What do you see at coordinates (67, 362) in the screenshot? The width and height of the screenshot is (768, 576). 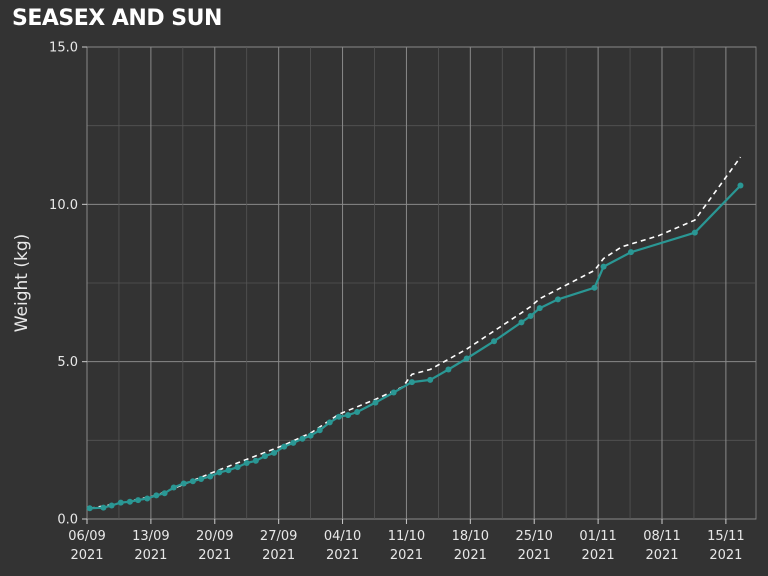 I see `y-tick-label: 5.0` at bounding box center [67, 362].